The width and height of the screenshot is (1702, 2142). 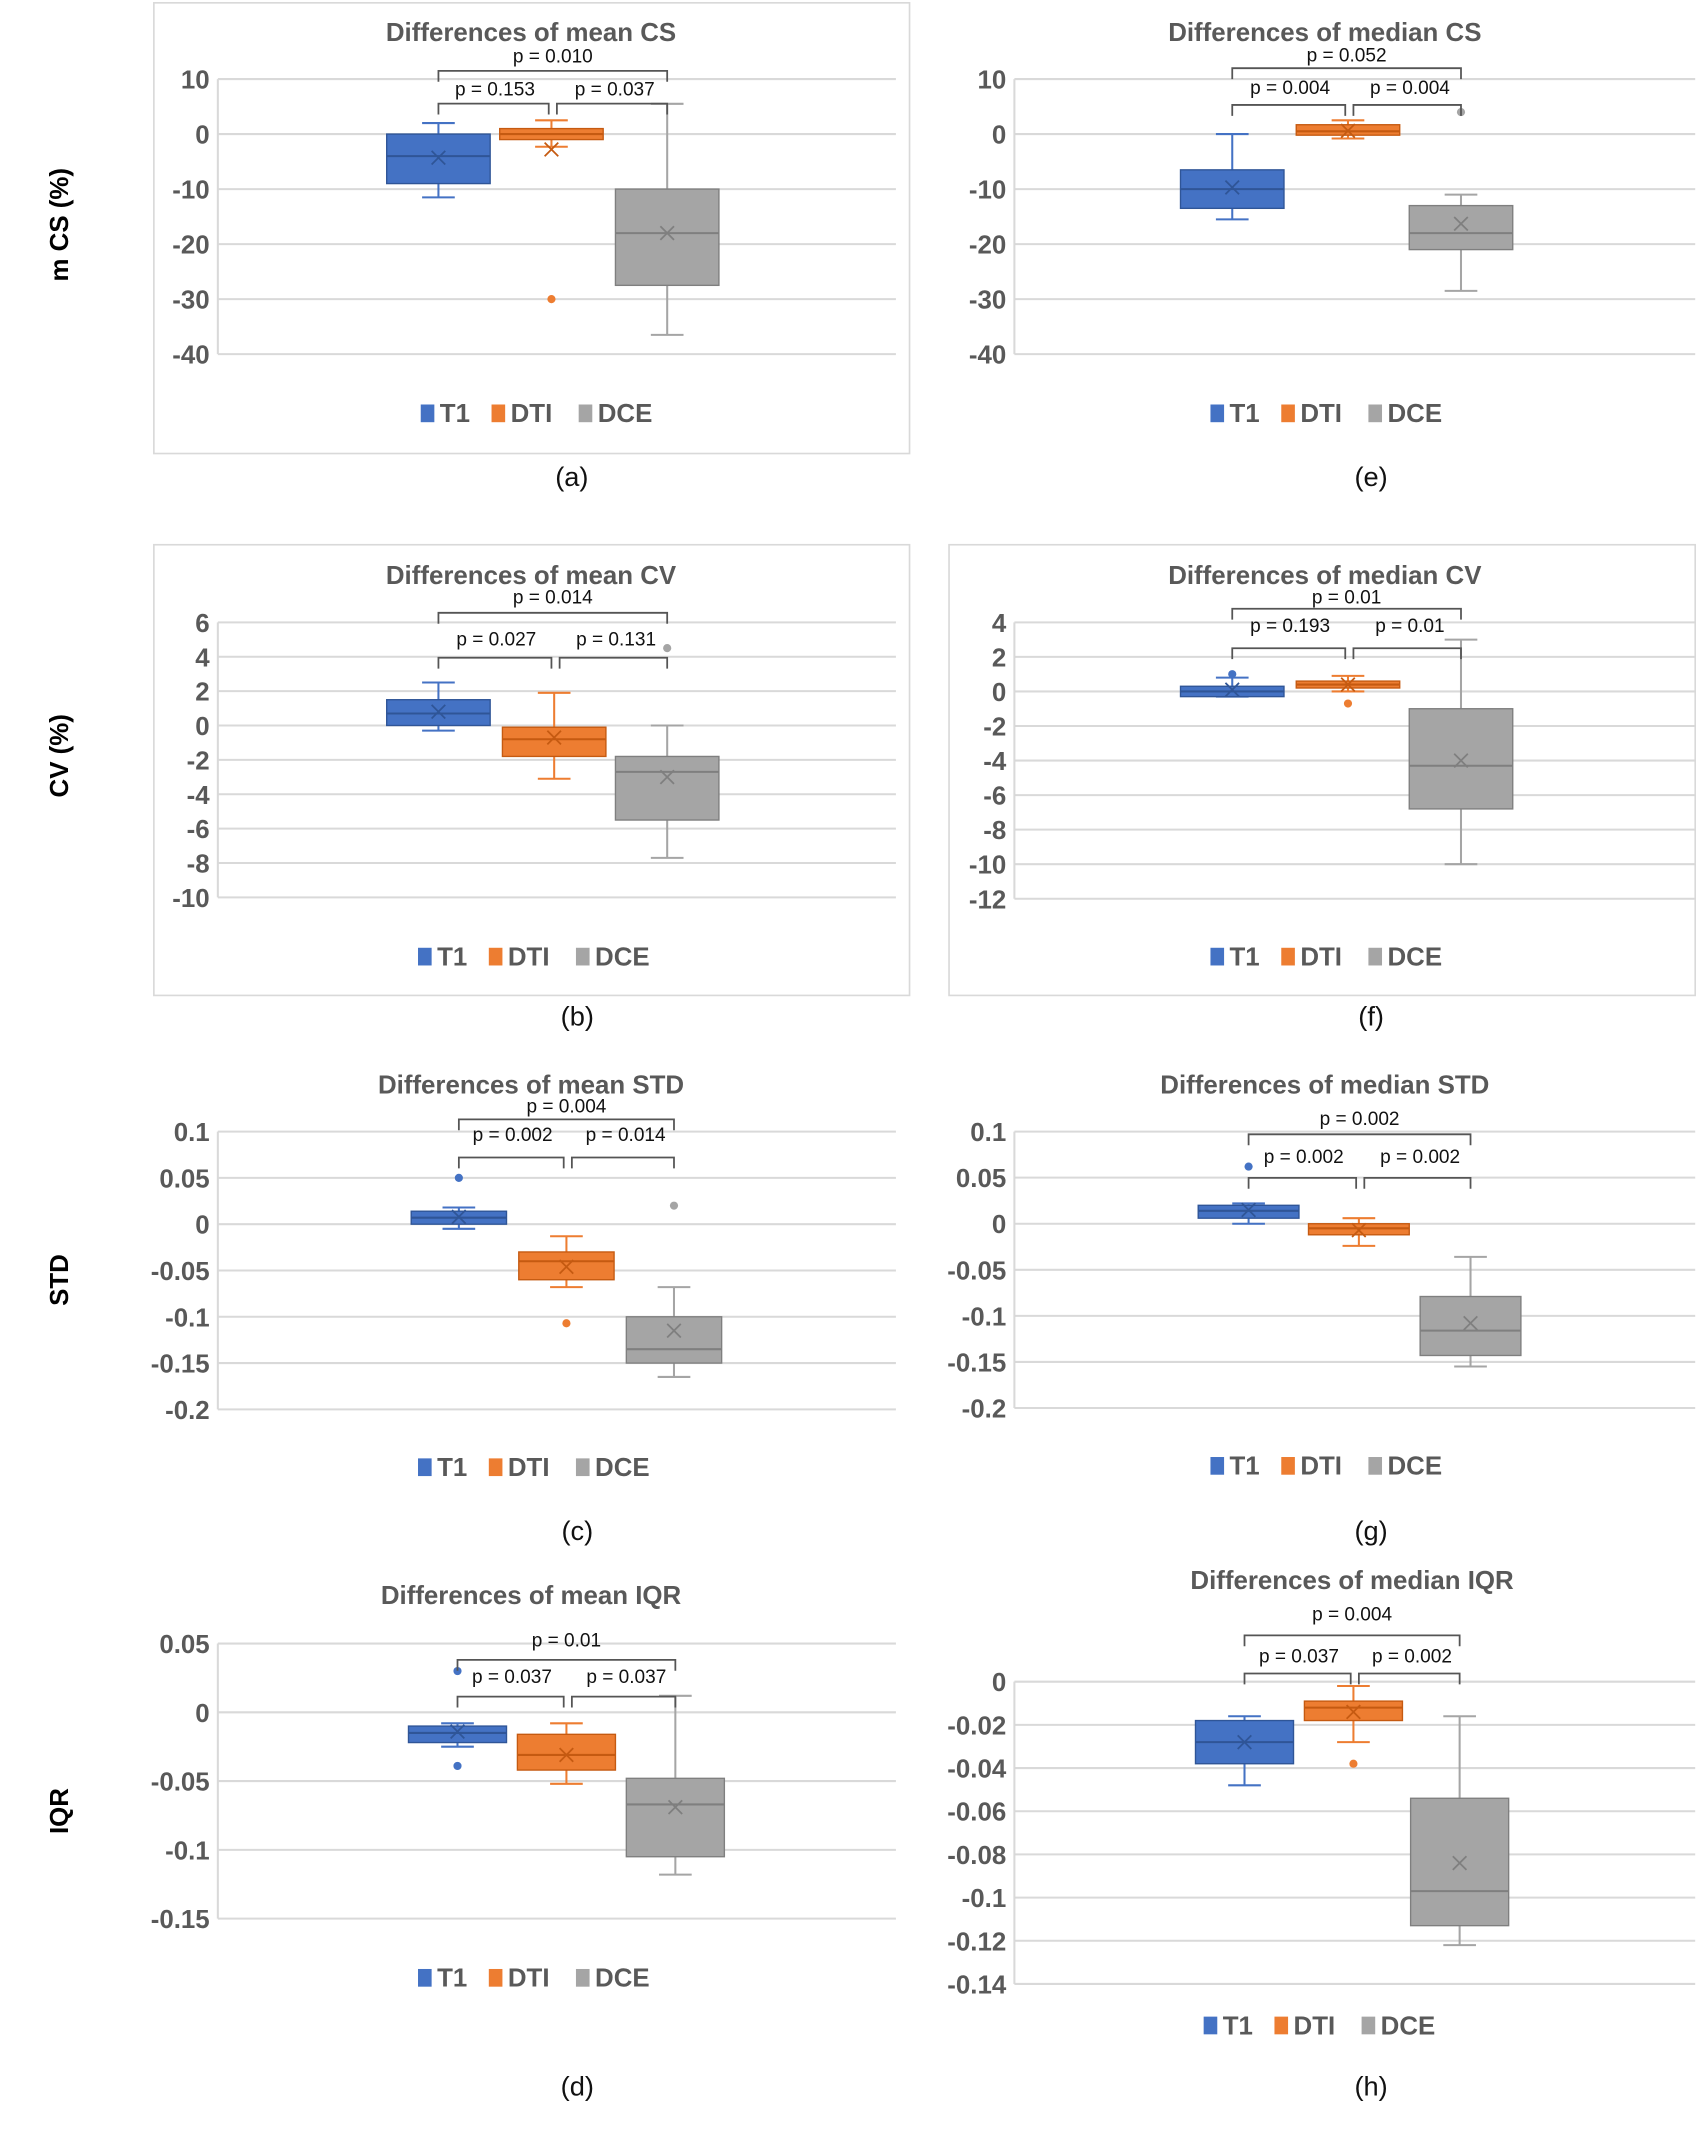 What do you see at coordinates (1322, 770) in the screenshot?
I see `chart-frame` at bounding box center [1322, 770].